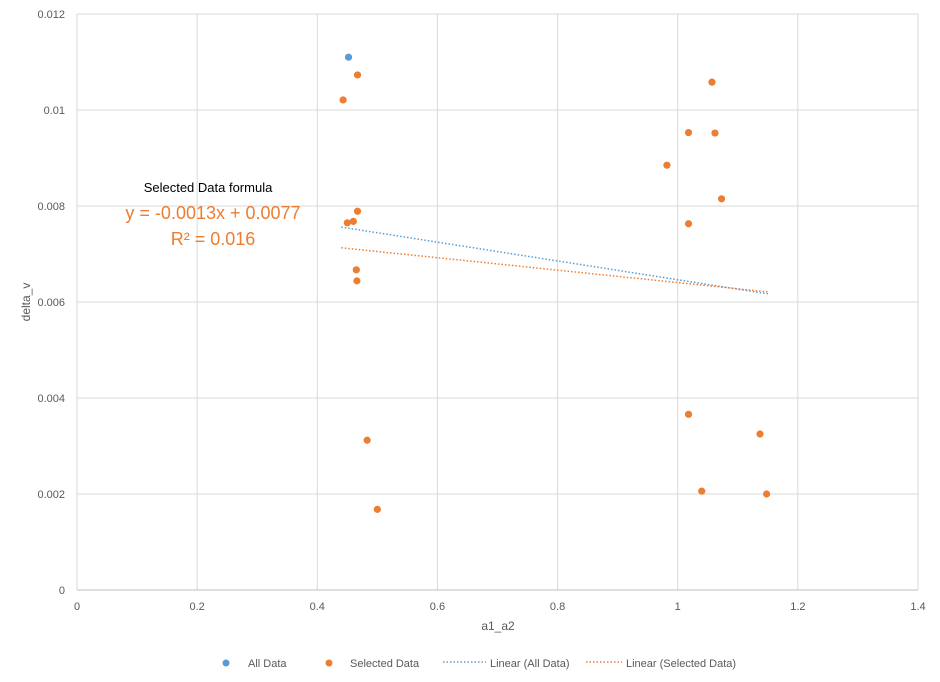 The image size is (940, 682). Describe the element at coordinates (385, 664) in the screenshot. I see `legend-label-selected-data: Selected Data` at that location.